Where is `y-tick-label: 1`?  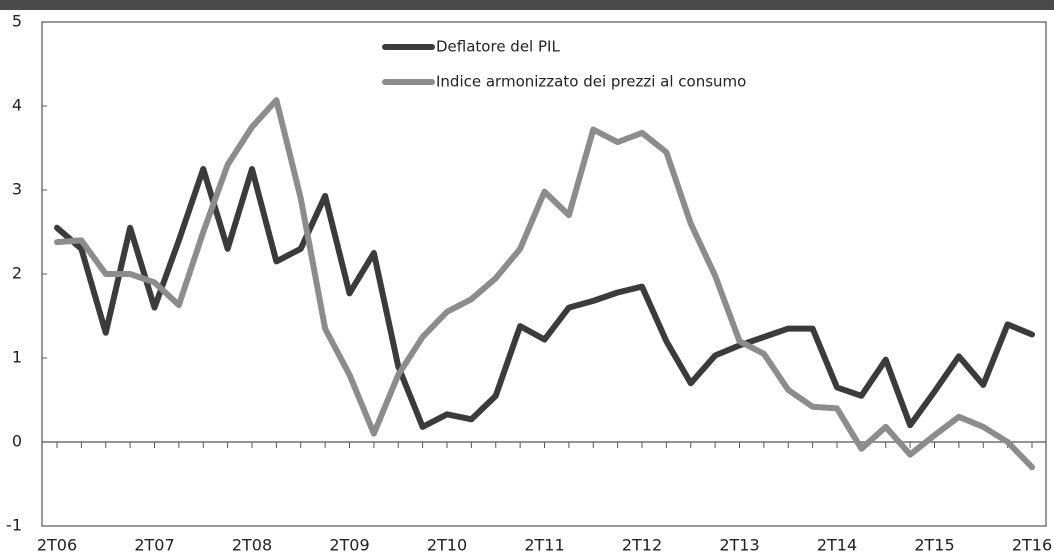 y-tick-label: 1 is located at coordinates (17, 357).